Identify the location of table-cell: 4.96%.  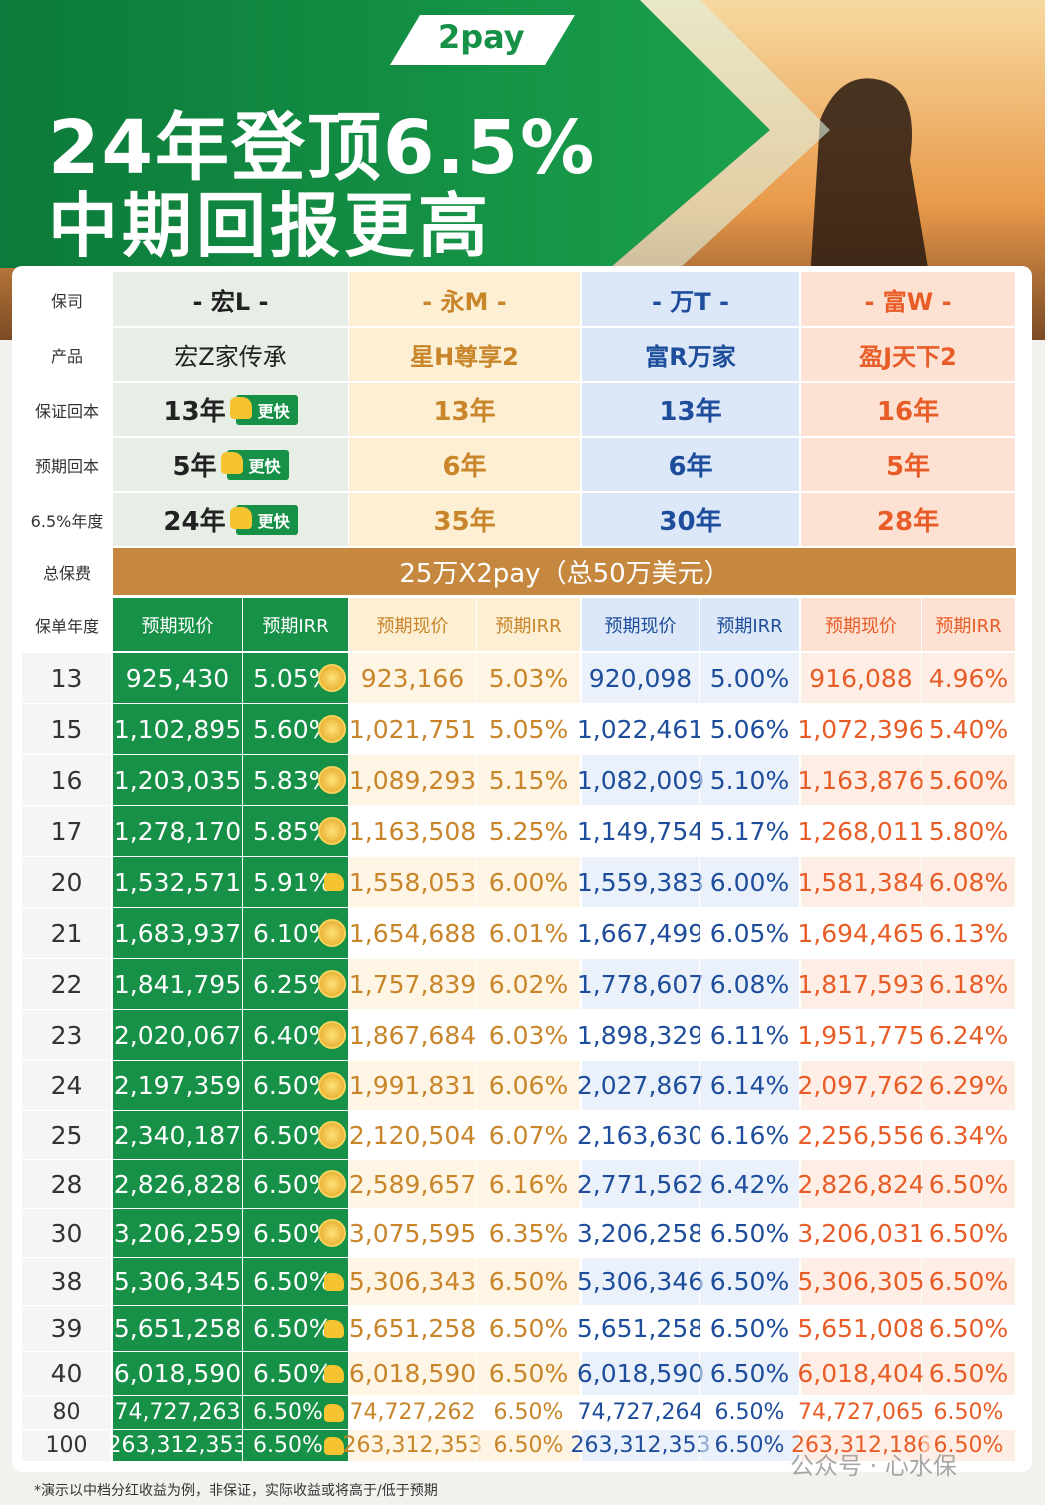
(968, 678).